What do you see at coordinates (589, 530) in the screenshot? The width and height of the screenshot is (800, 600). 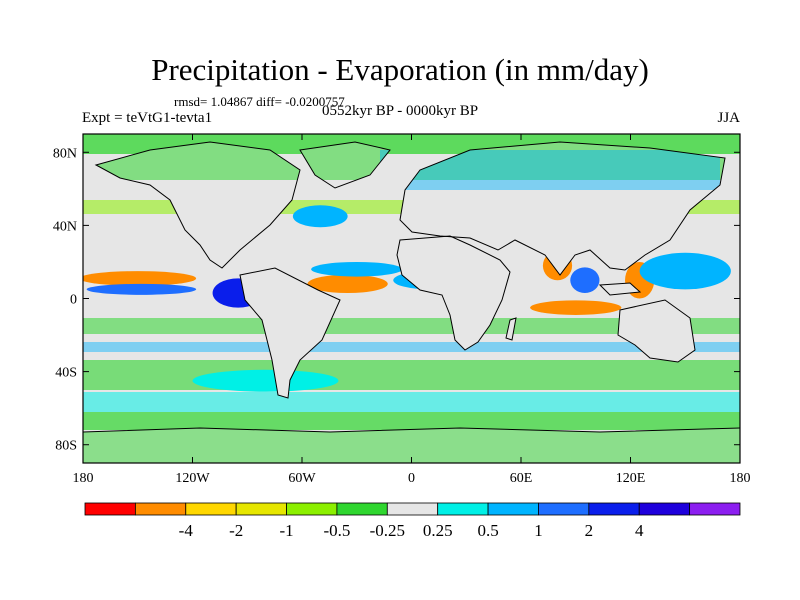 I see `colorbar-label: 2` at bounding box center [589, 530].